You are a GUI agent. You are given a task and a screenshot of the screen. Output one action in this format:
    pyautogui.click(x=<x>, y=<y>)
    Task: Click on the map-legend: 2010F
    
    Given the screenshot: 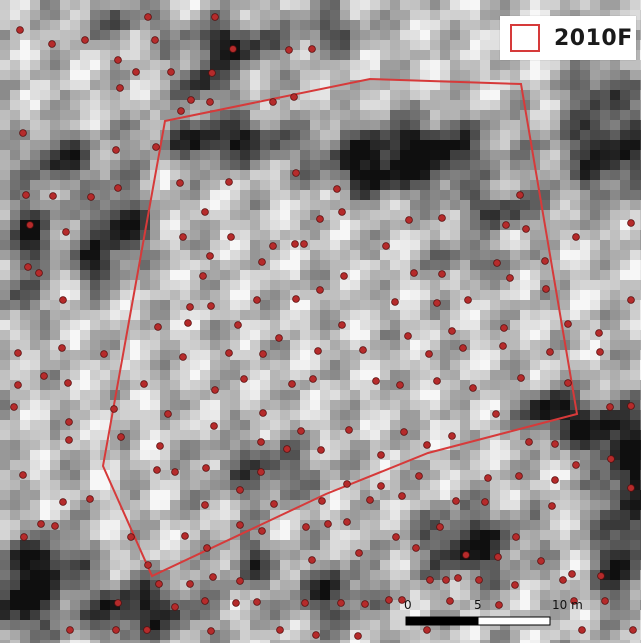 What is the action you would take?
    pyautogui.click(x=568, y=38)
    